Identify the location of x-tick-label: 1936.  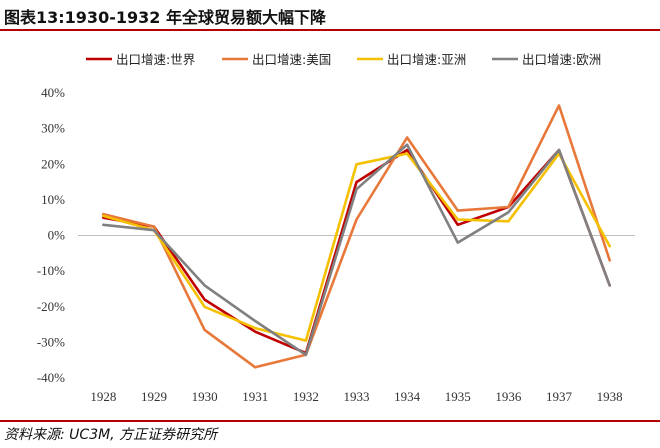
(508, 396).